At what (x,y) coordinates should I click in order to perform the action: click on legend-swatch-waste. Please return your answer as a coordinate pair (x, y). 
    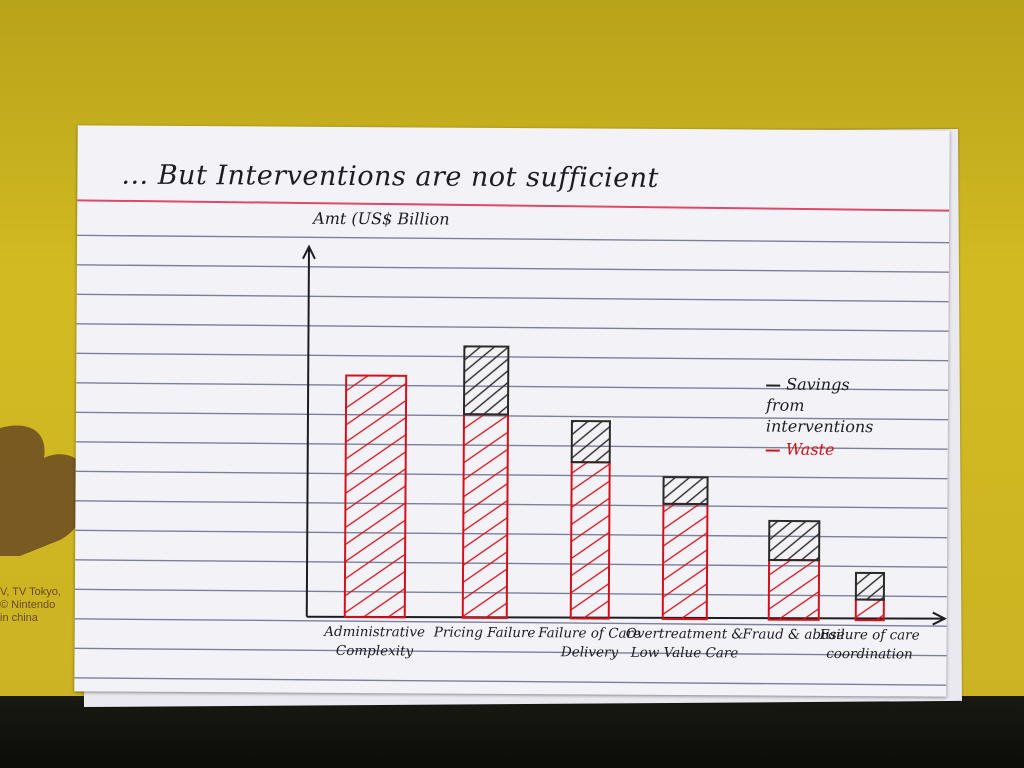
    Looking at the image, I should click on (772, 450).